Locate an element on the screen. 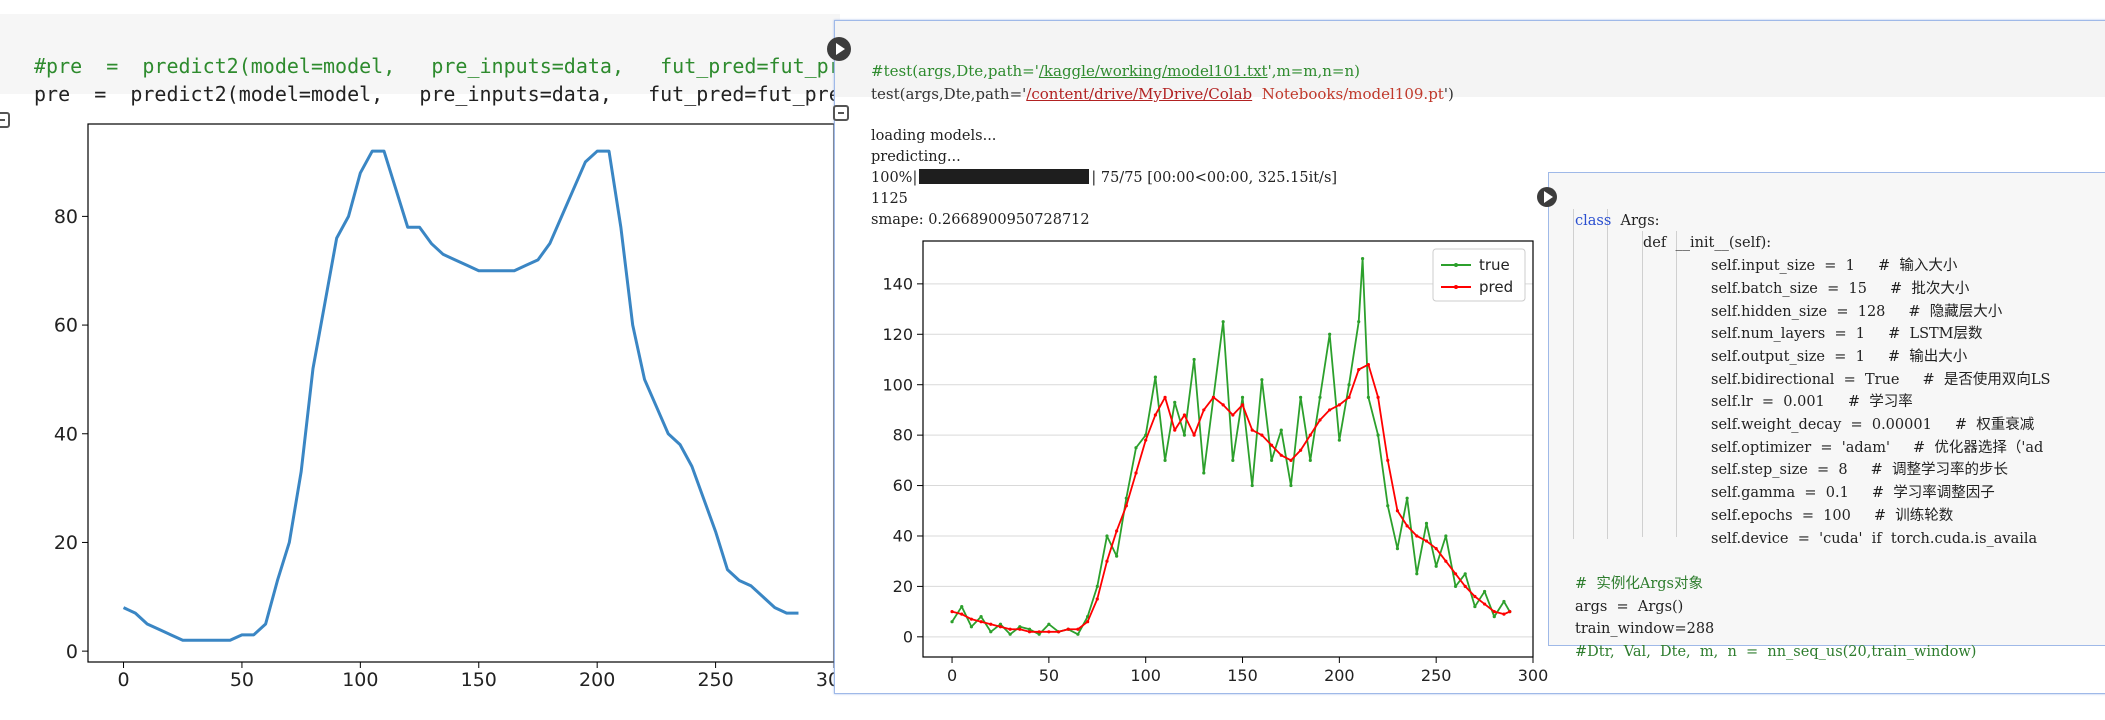 Image resolution: width=2105 pixels, height=720 pixels. code-line: def __init__(self): is located at coordinates (1707, 243).